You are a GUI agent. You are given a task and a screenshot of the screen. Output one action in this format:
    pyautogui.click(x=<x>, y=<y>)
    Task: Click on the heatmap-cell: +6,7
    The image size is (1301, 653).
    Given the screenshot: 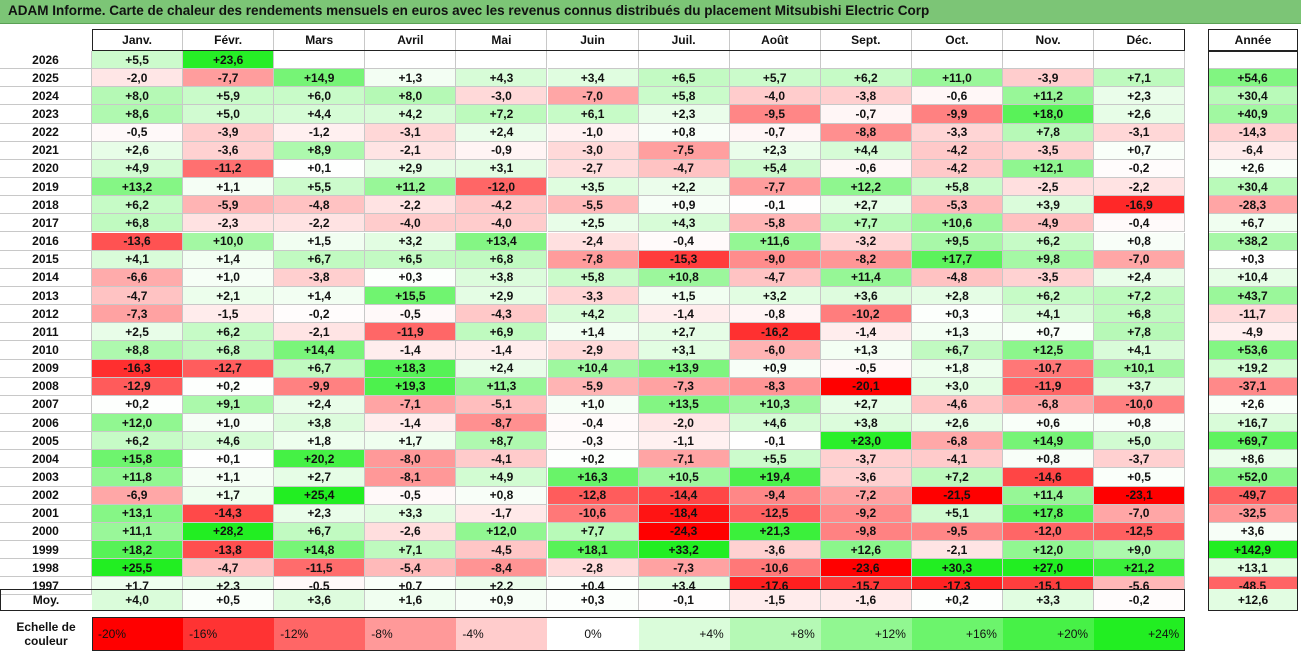 What is the action you would take?
    pyautogui.click(x=320, y=259)
    